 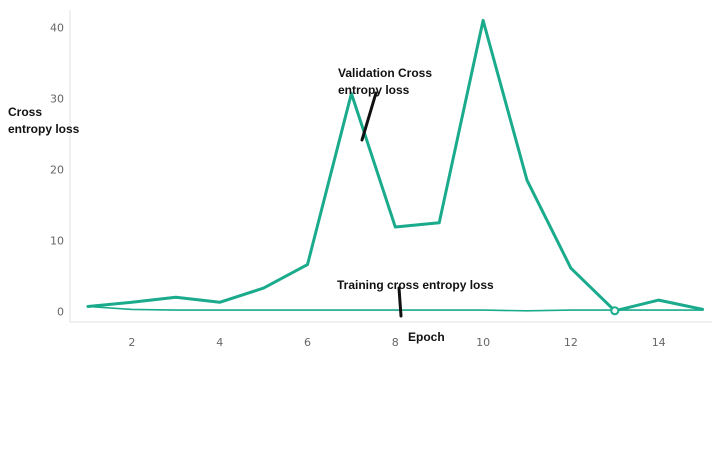 I want to click on x-tick-label: 8, so click(x=395, y=342).